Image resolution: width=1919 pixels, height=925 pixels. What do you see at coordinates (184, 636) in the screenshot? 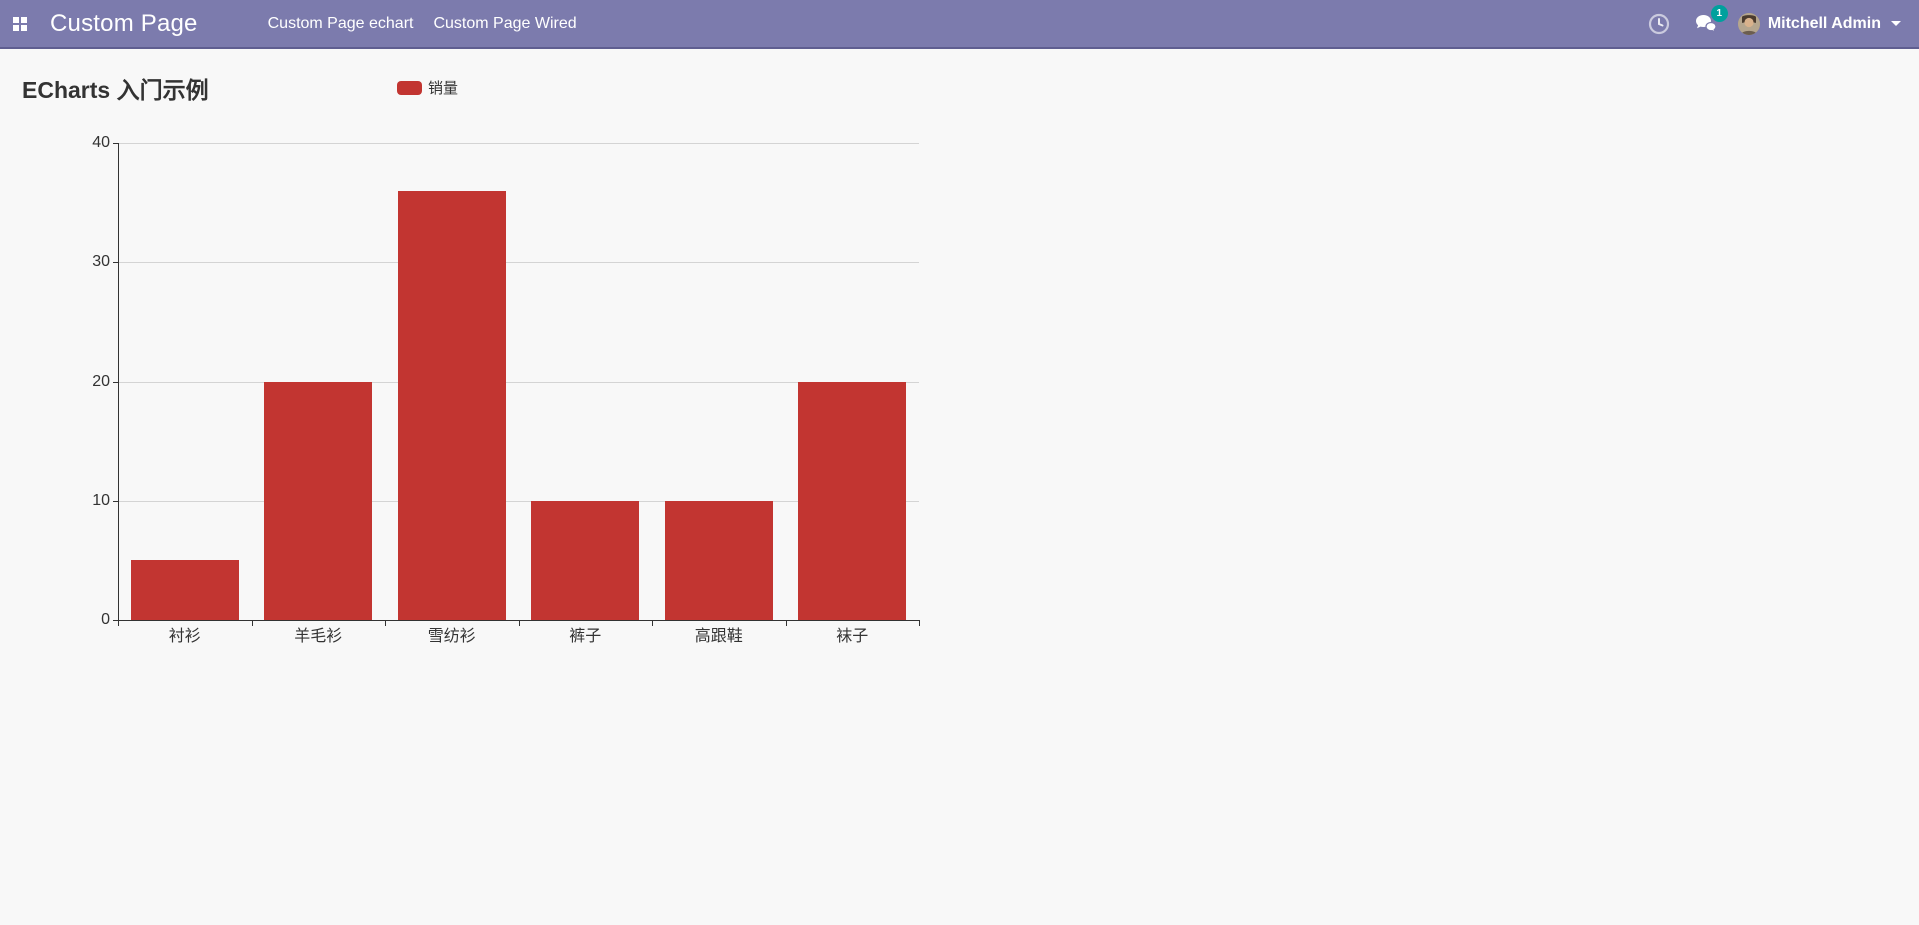
I see `x-axis-category-label: 衬衫` at bounding box center [184, 636].